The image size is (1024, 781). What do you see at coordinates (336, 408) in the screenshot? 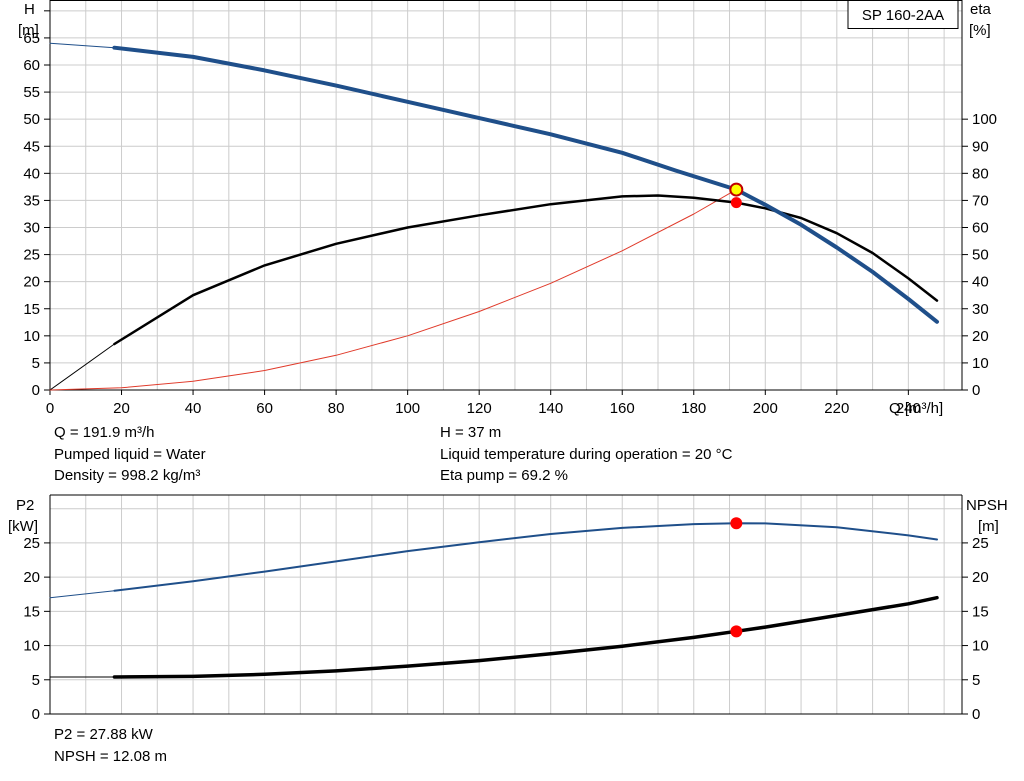
I see `x-tick-label: 80` at bounding box center [336, 408].